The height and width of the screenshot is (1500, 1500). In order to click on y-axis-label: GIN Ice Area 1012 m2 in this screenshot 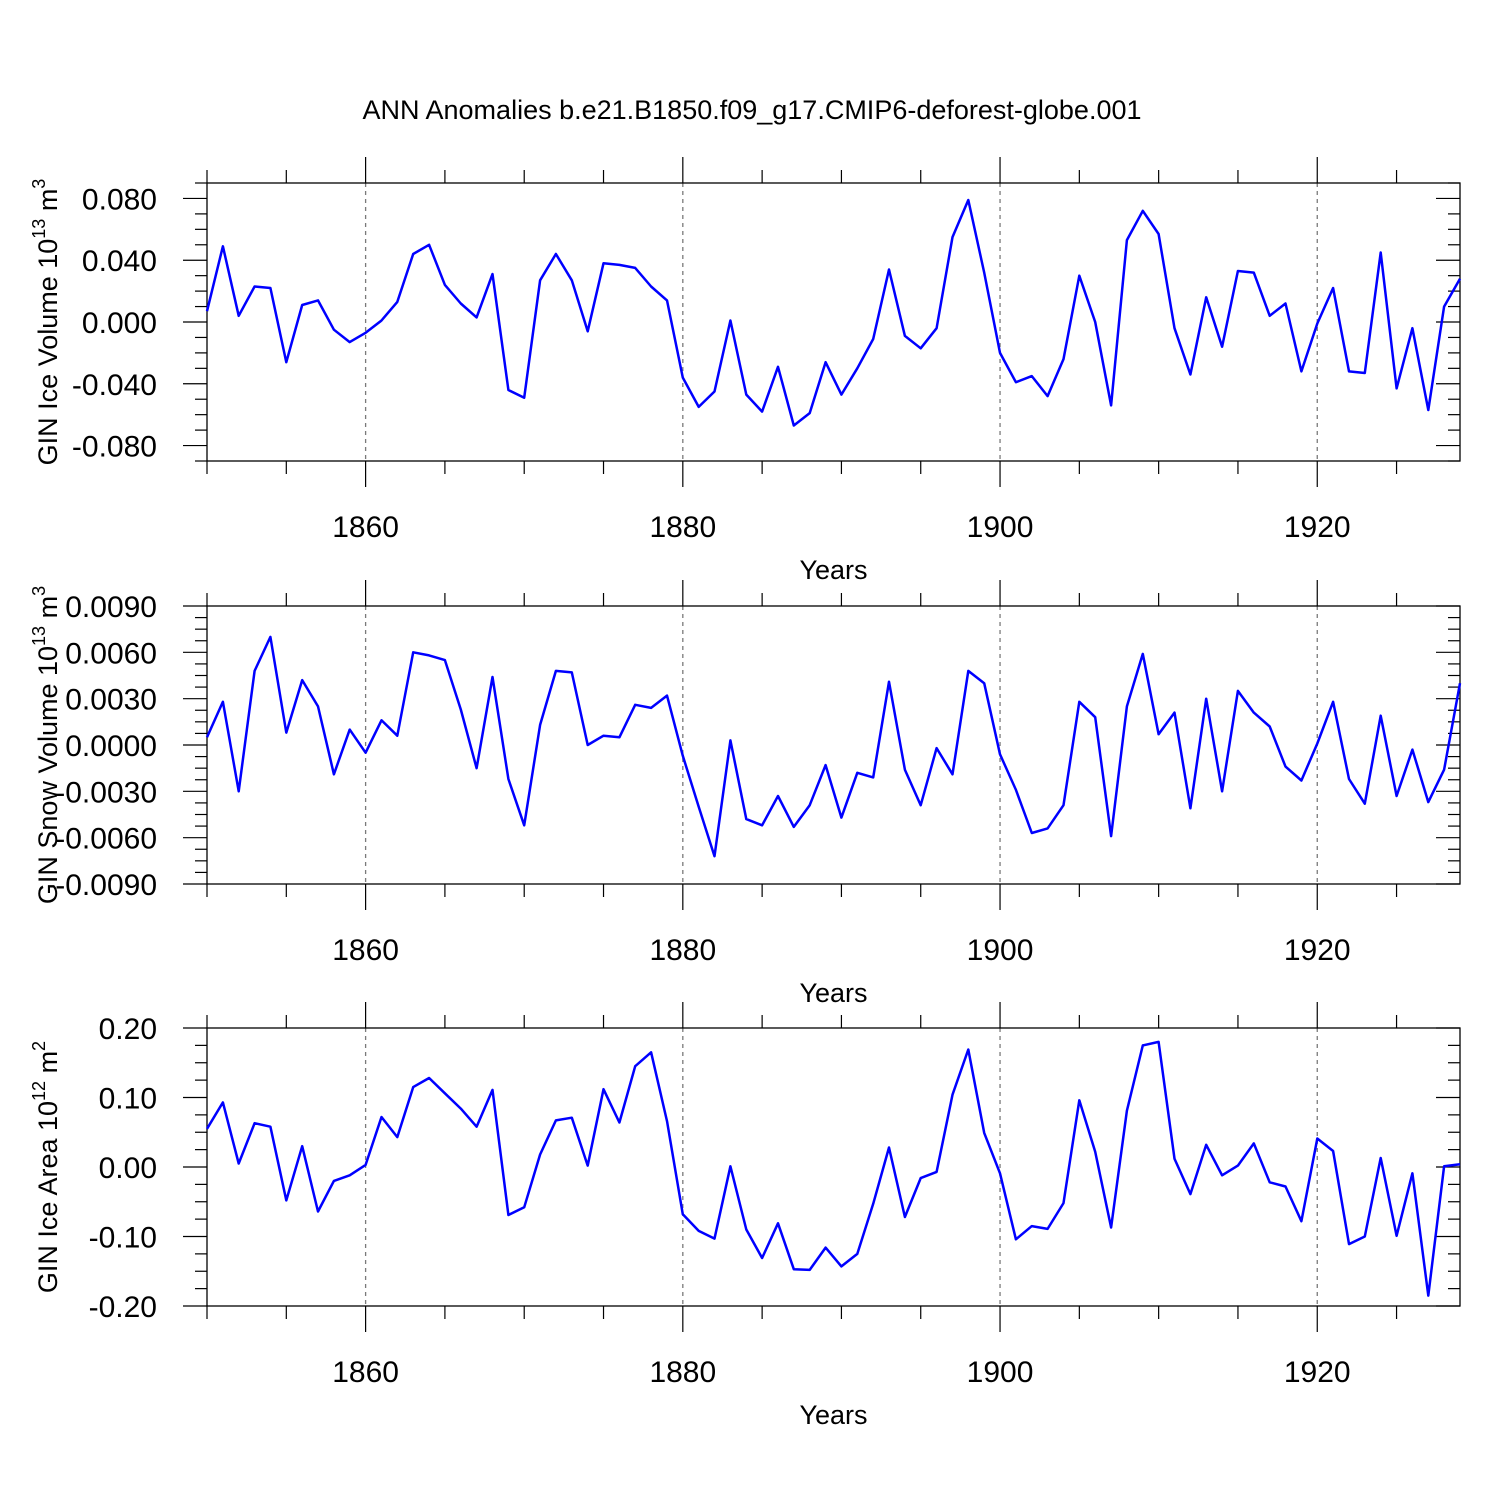, I will do `click(46, 1167)`.